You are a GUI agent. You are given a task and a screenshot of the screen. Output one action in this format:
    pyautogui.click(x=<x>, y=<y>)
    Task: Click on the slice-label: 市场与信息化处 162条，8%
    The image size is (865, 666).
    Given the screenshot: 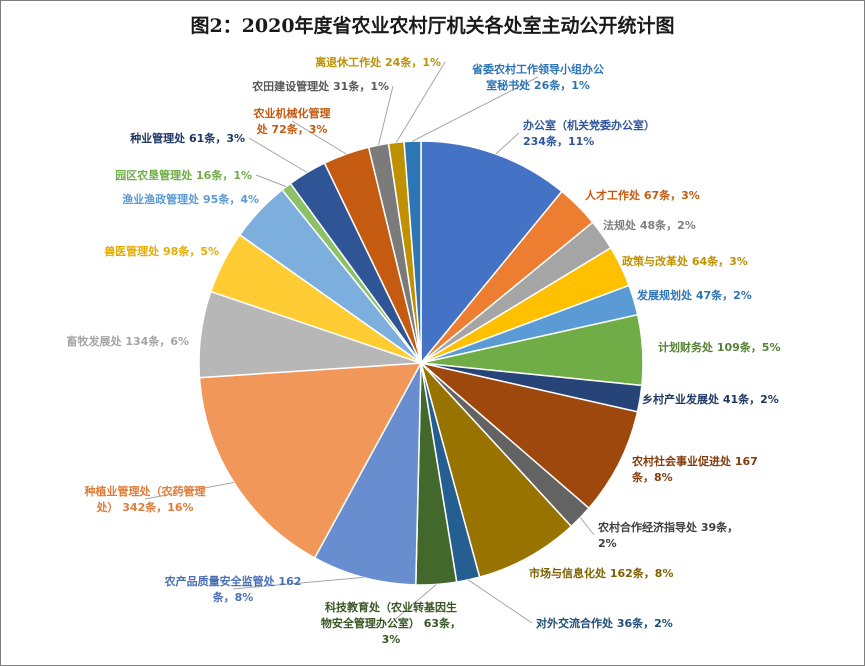 What is the action you would take?
    pyautogui.click(x=601, y=573)
    